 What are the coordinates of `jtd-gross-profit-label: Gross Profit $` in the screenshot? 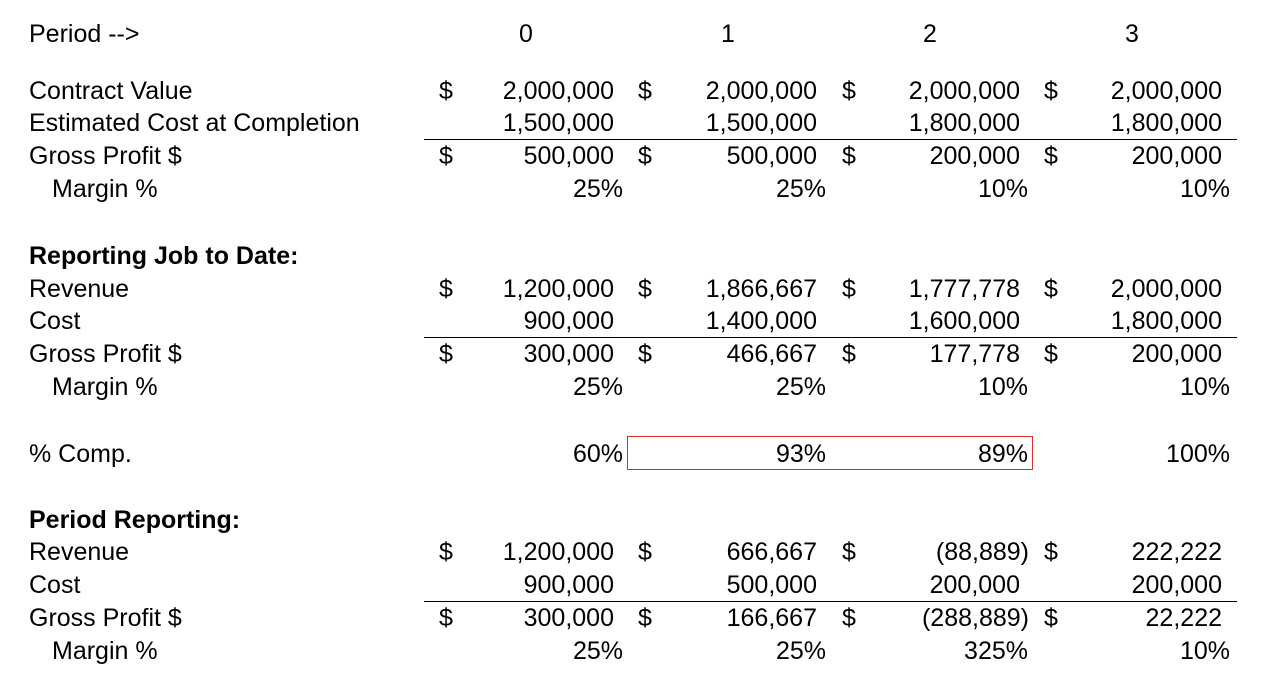 It's located at (105, 354).